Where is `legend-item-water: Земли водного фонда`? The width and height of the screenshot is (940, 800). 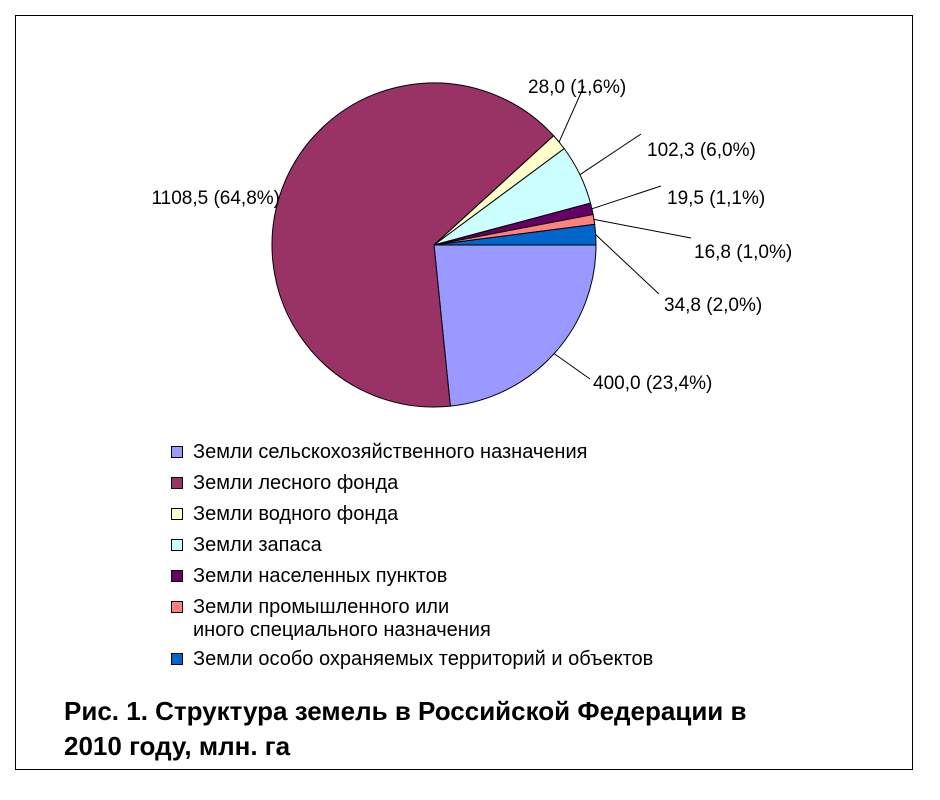
legend-item-water: Земли водного фонда is located at coordinates (412, 514).